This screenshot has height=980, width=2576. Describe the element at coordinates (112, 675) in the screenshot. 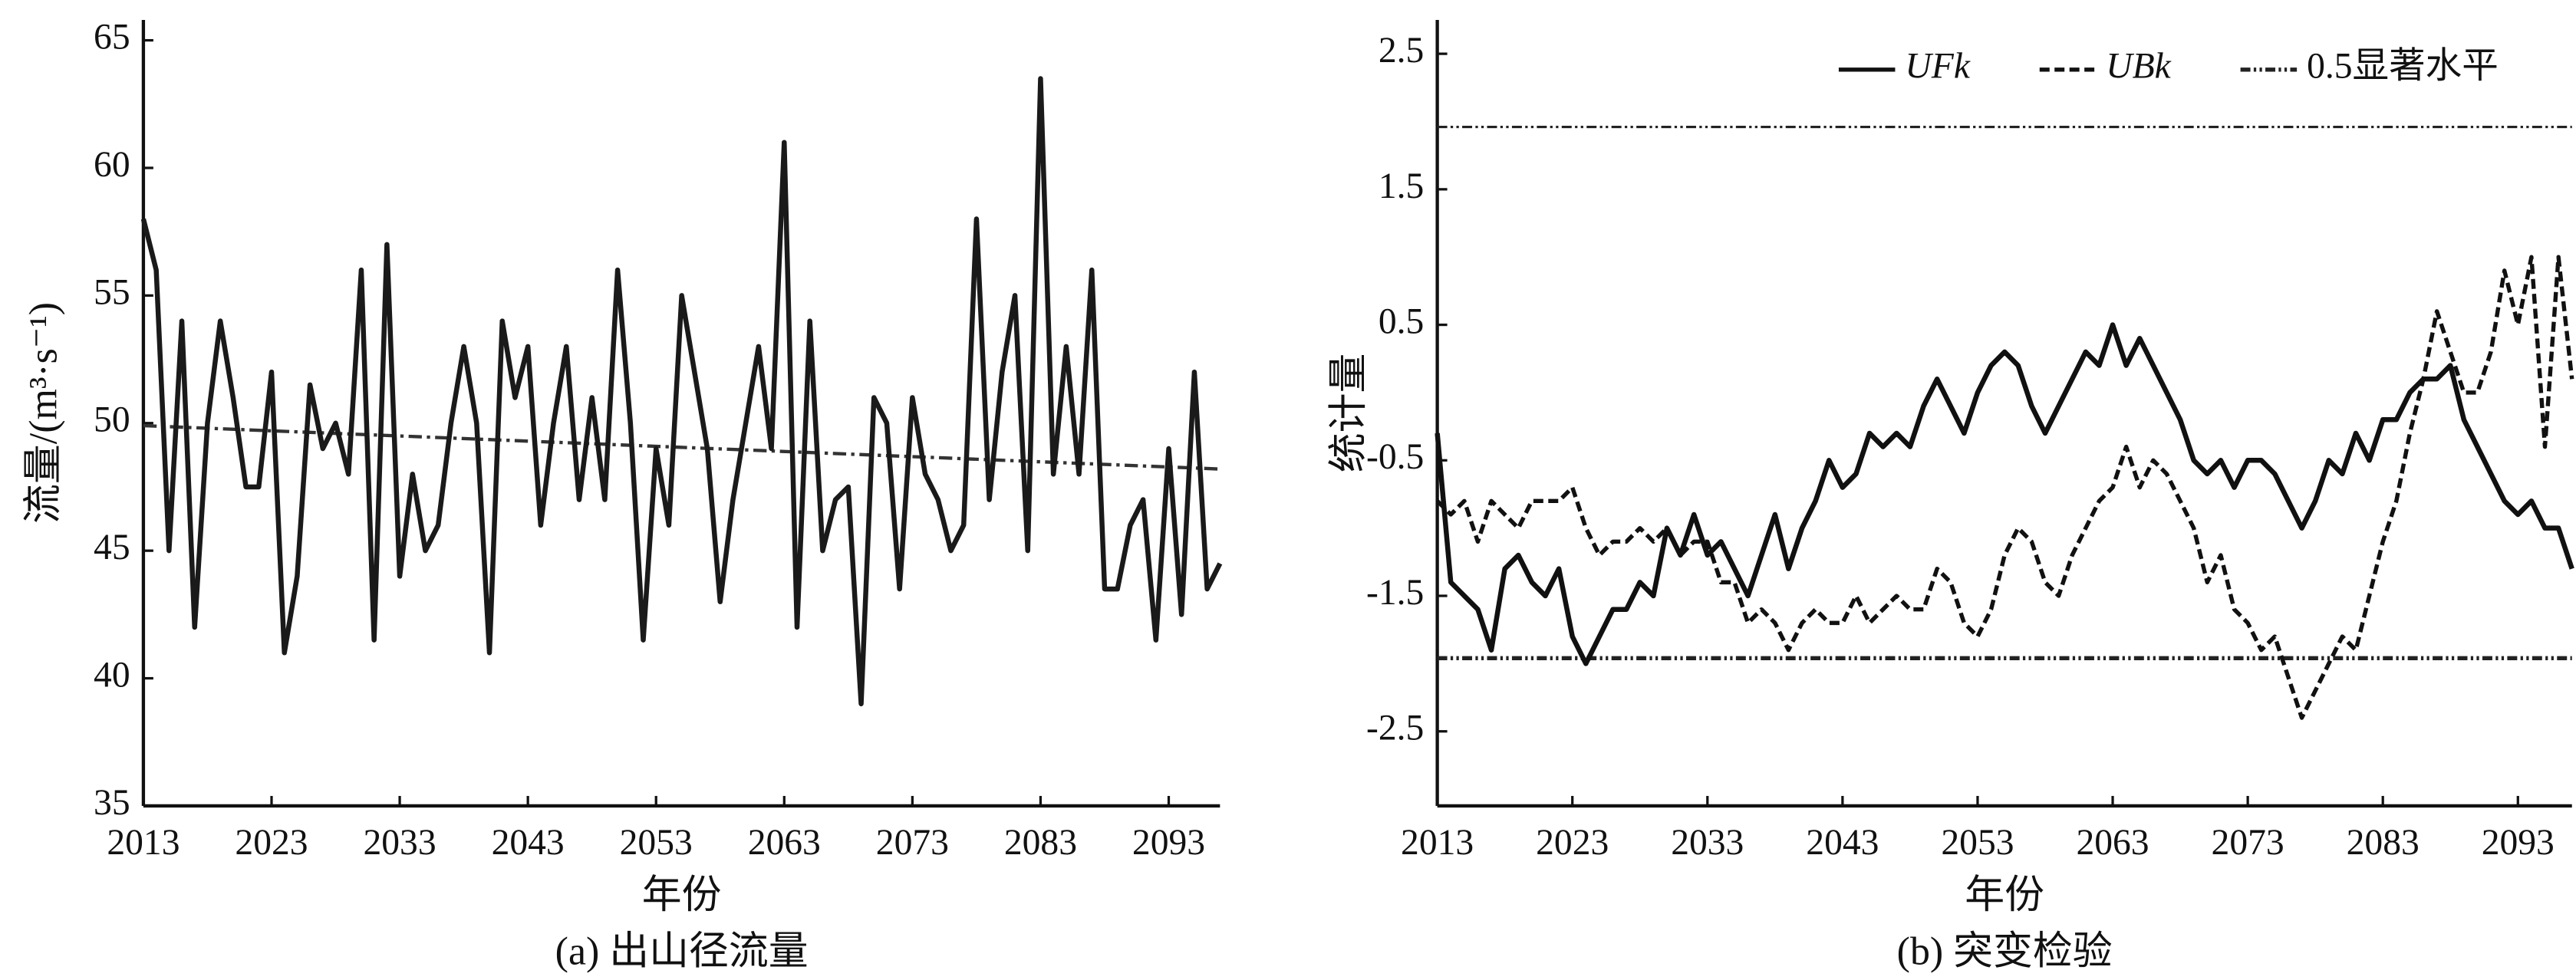

I see `y-tick-label: 40` at that location.